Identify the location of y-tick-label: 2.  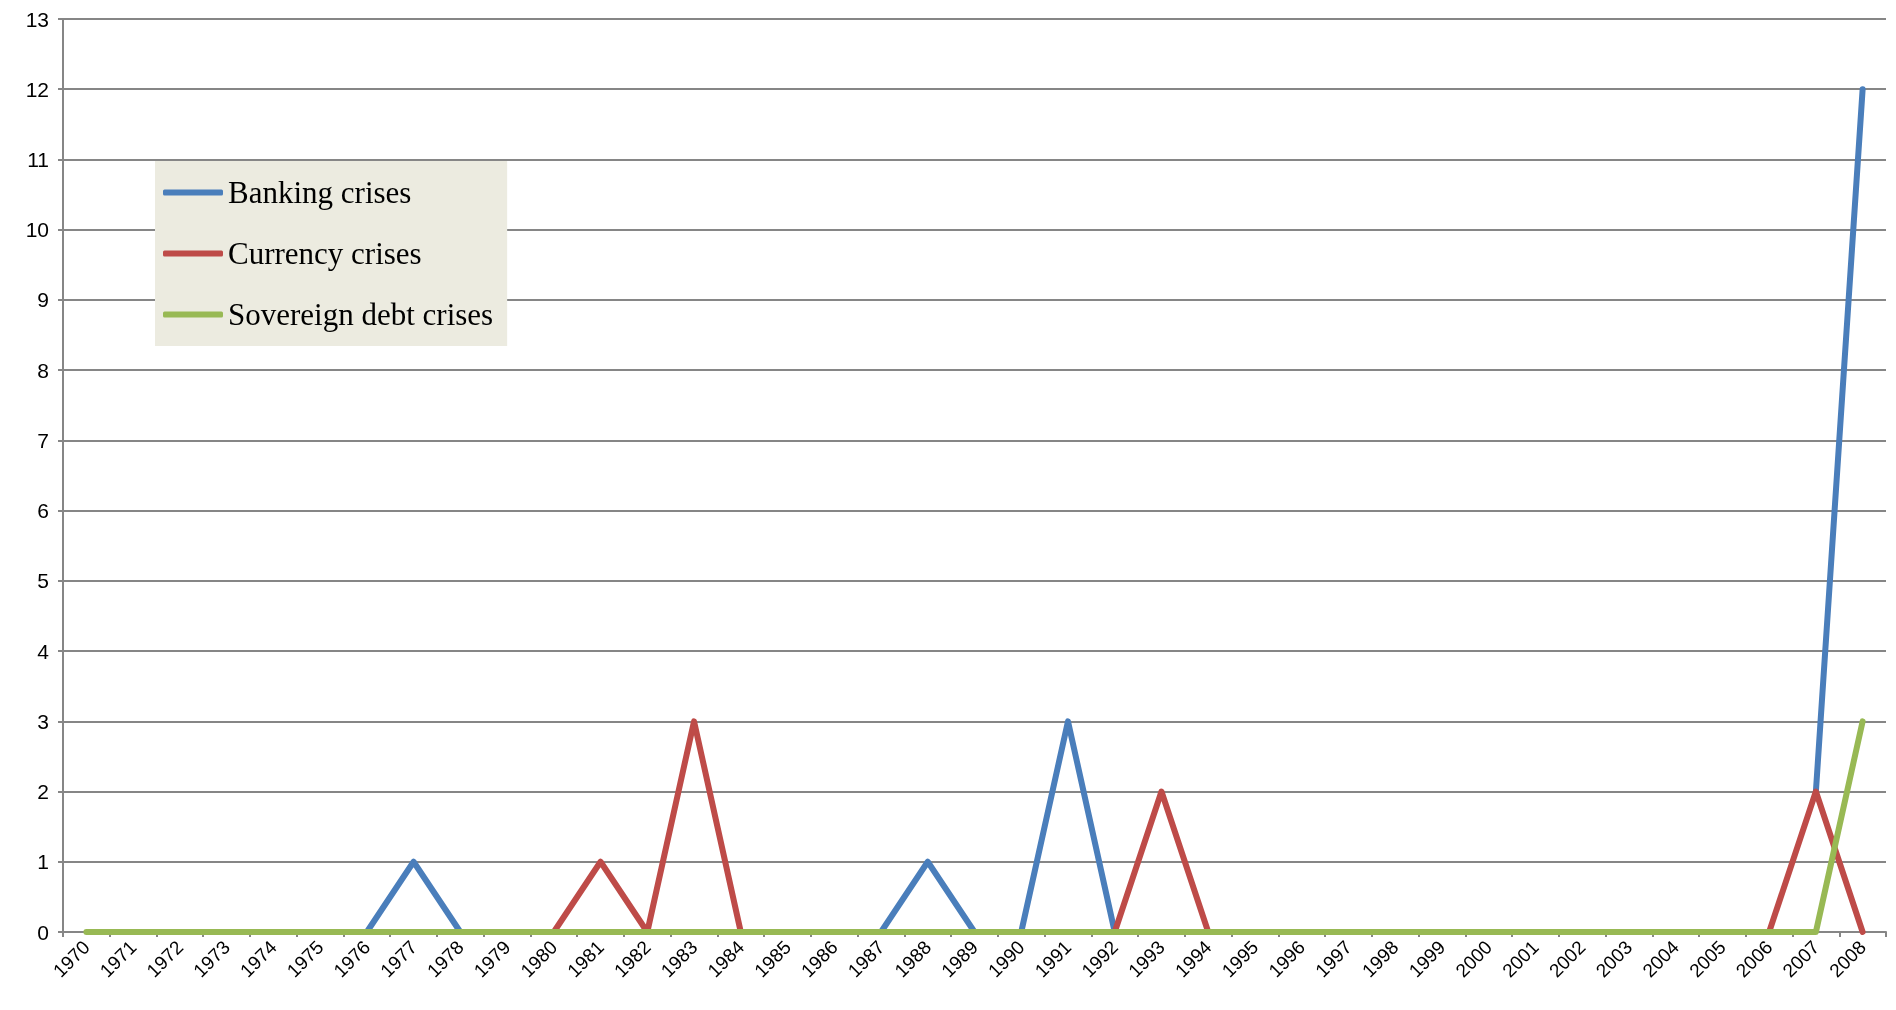
(43, 792).